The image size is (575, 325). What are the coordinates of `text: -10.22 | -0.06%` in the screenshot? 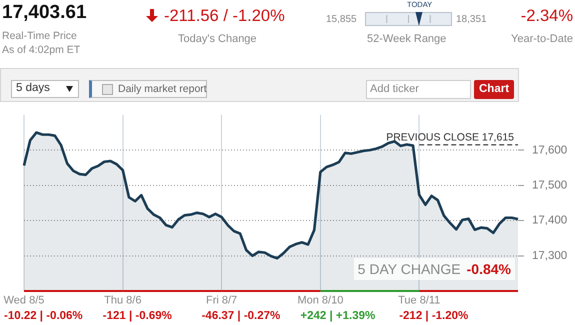 It's located at (43, 316).